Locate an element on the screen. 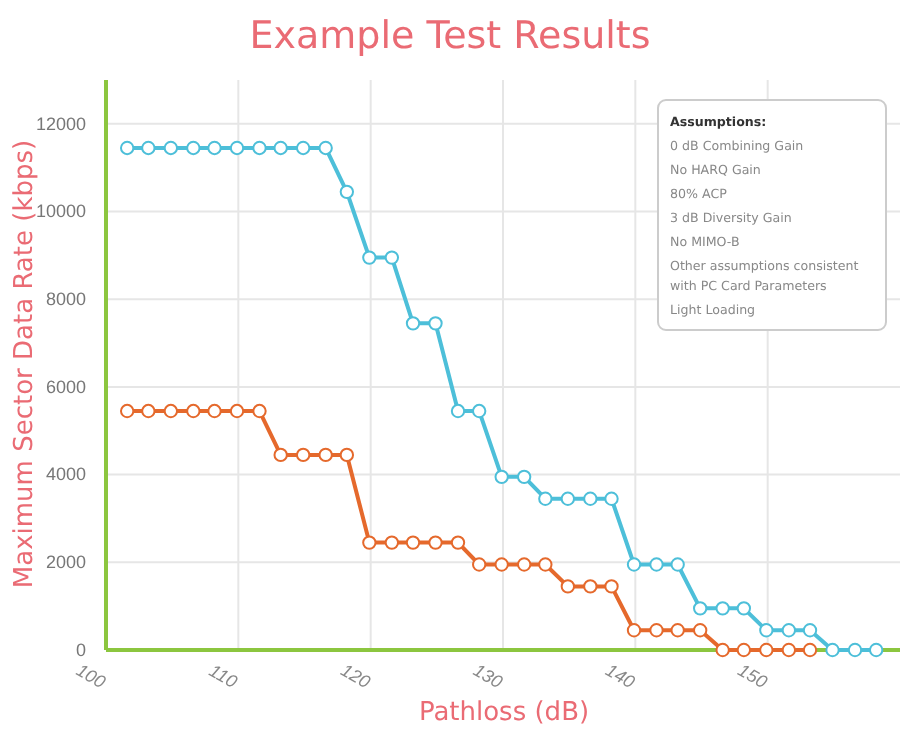 This screenshot has width=900, height=736. chart-title: Example Test Results is located at coordinates (450, 36).